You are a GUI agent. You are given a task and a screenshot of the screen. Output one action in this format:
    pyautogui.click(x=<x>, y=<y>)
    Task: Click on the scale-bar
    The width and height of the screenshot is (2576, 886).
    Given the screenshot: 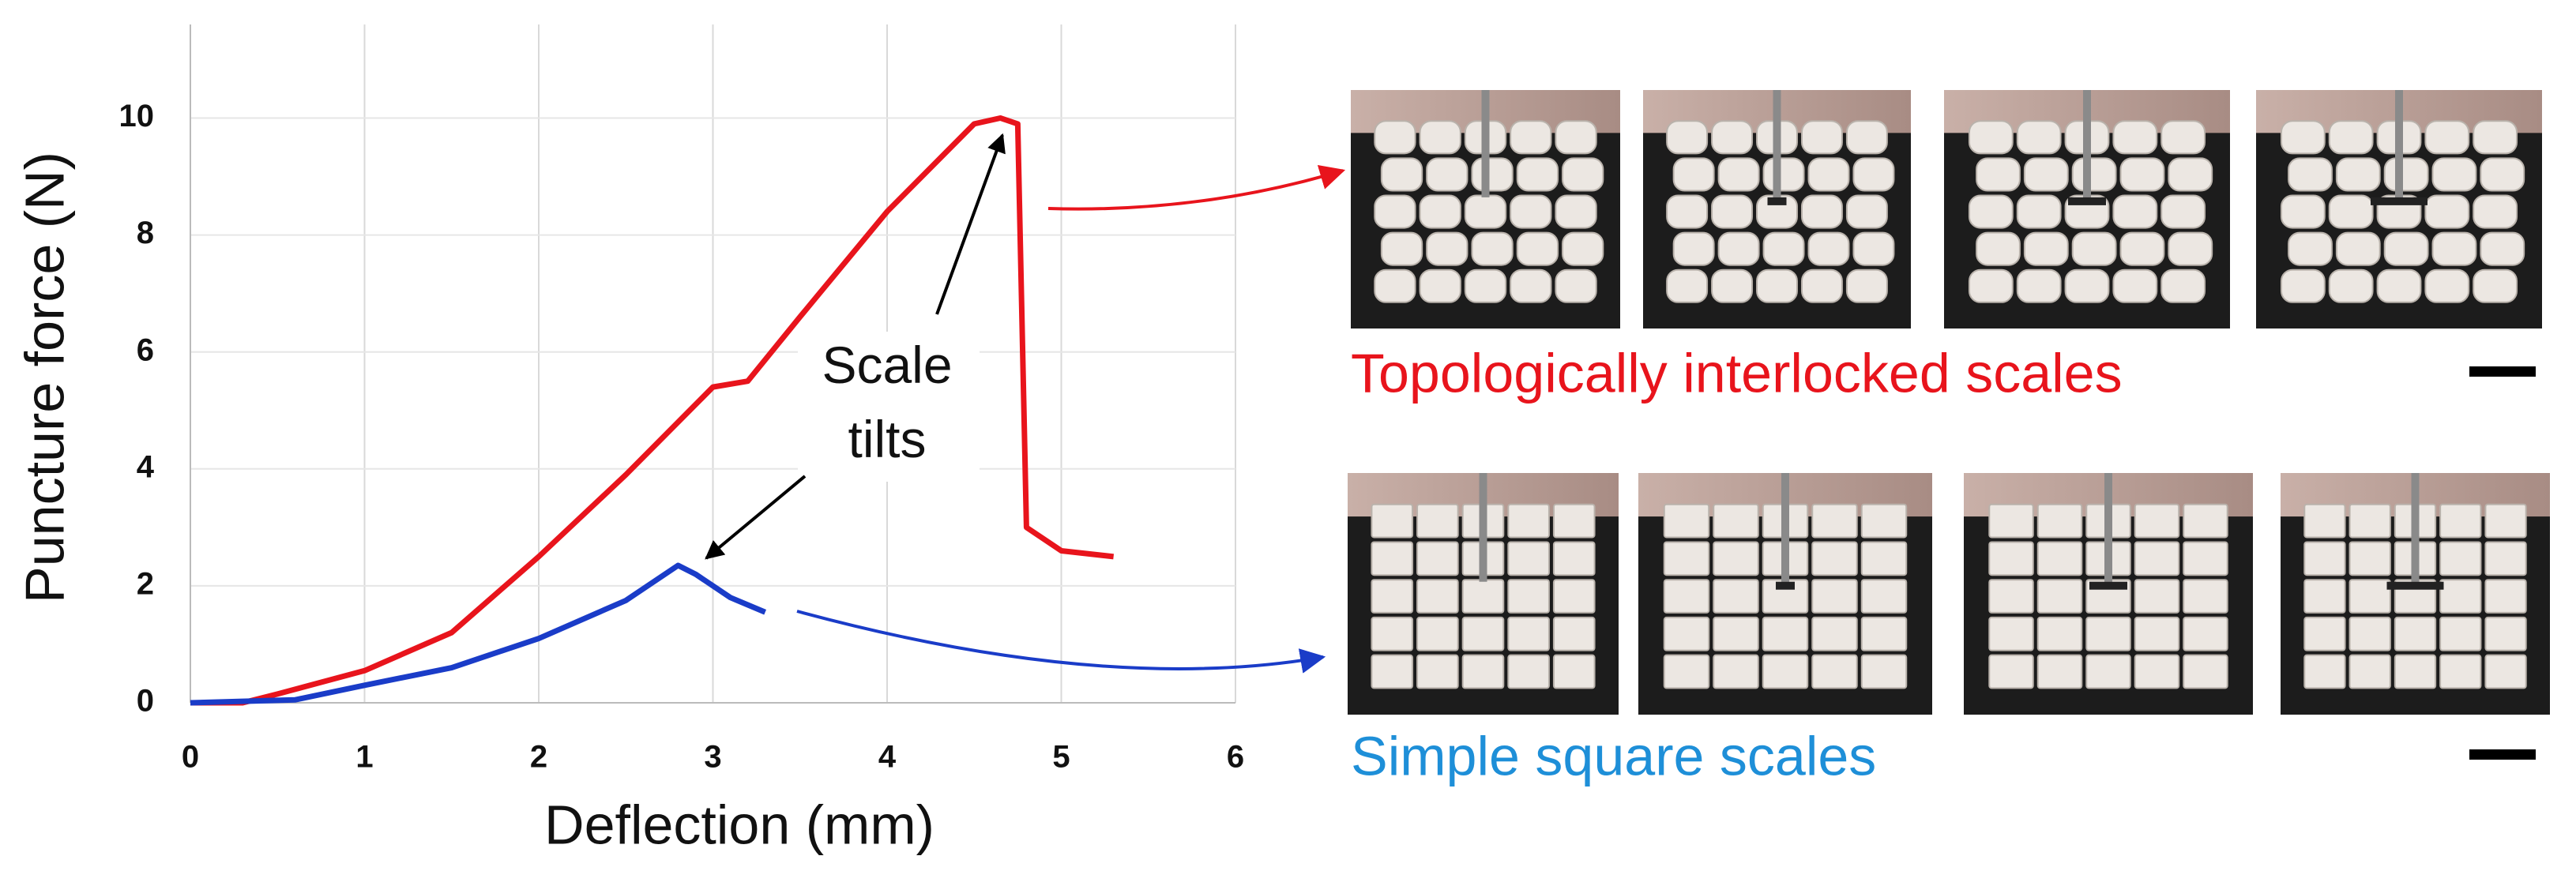 What is the action you would take?
    pyautogui.click(x=2503, y=371)
    